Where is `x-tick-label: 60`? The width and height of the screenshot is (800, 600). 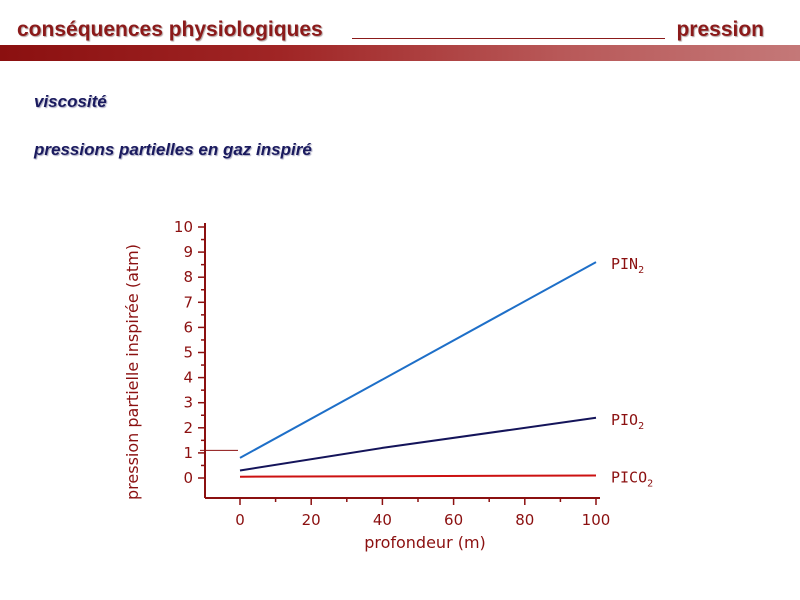
x-tick-label: 60 is located at coordinates (453, 520).